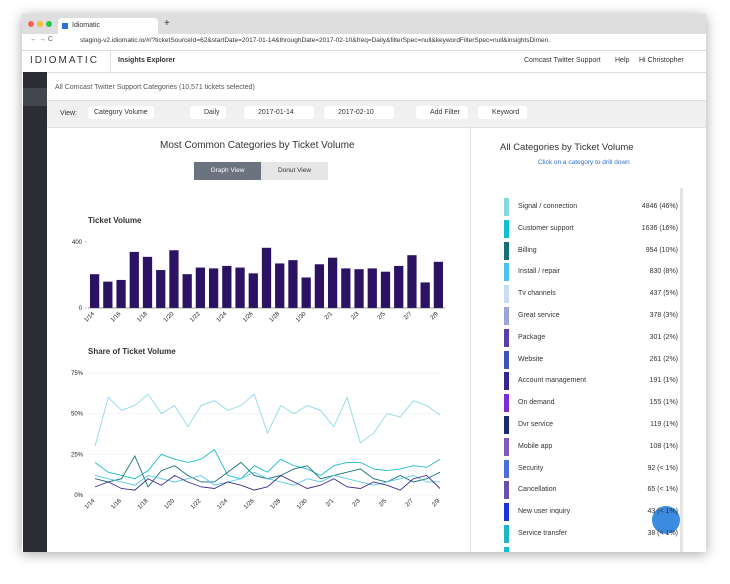 The image size is (730, 584). Describe the element at coordinates (147, 60) in the screenshot. I see `section: Insights Explorer` at that location.